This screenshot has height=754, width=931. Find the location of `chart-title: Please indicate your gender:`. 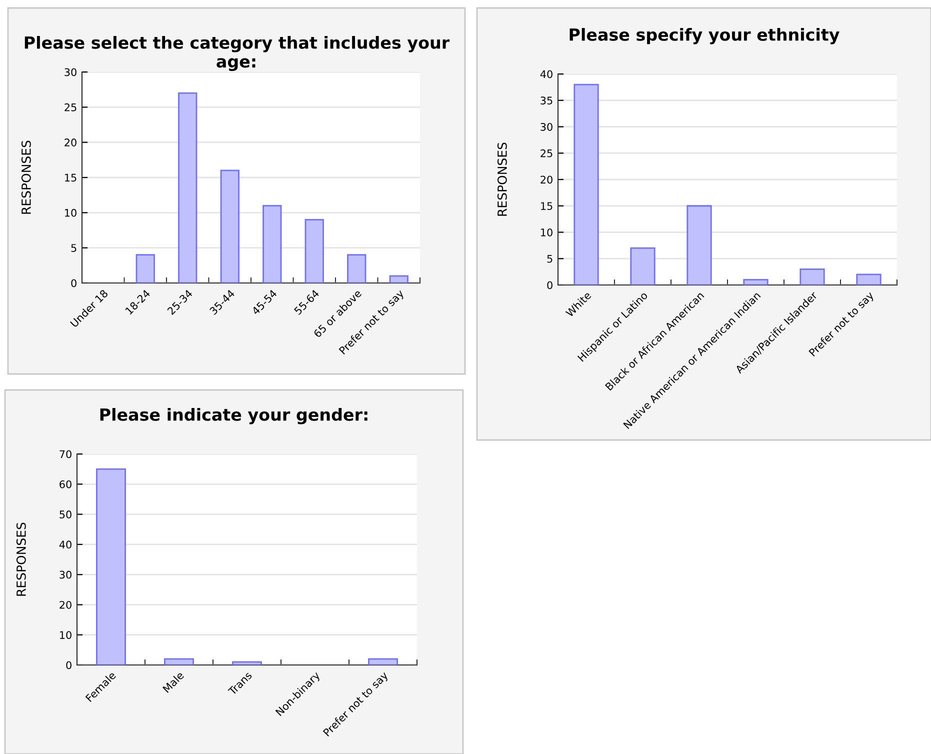

chart-title: Please indicate your gender: is located at coordinates (234, 416).